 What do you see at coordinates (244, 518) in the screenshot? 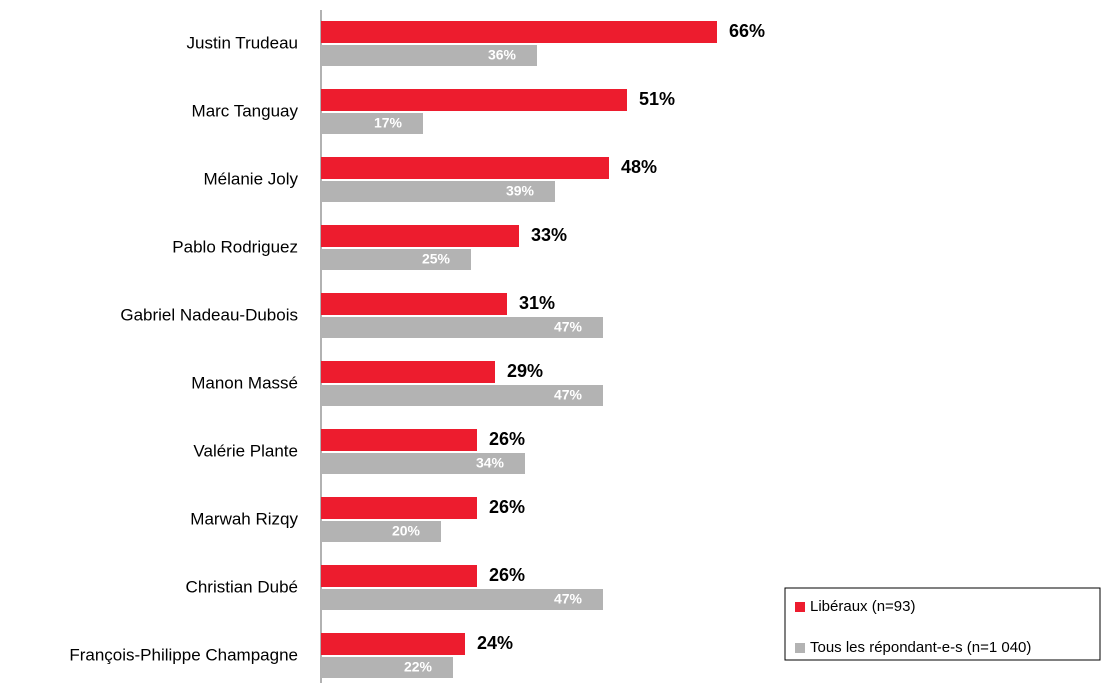
I see `category-label: Marwah Rizqy` at bounding box center [244, 518].